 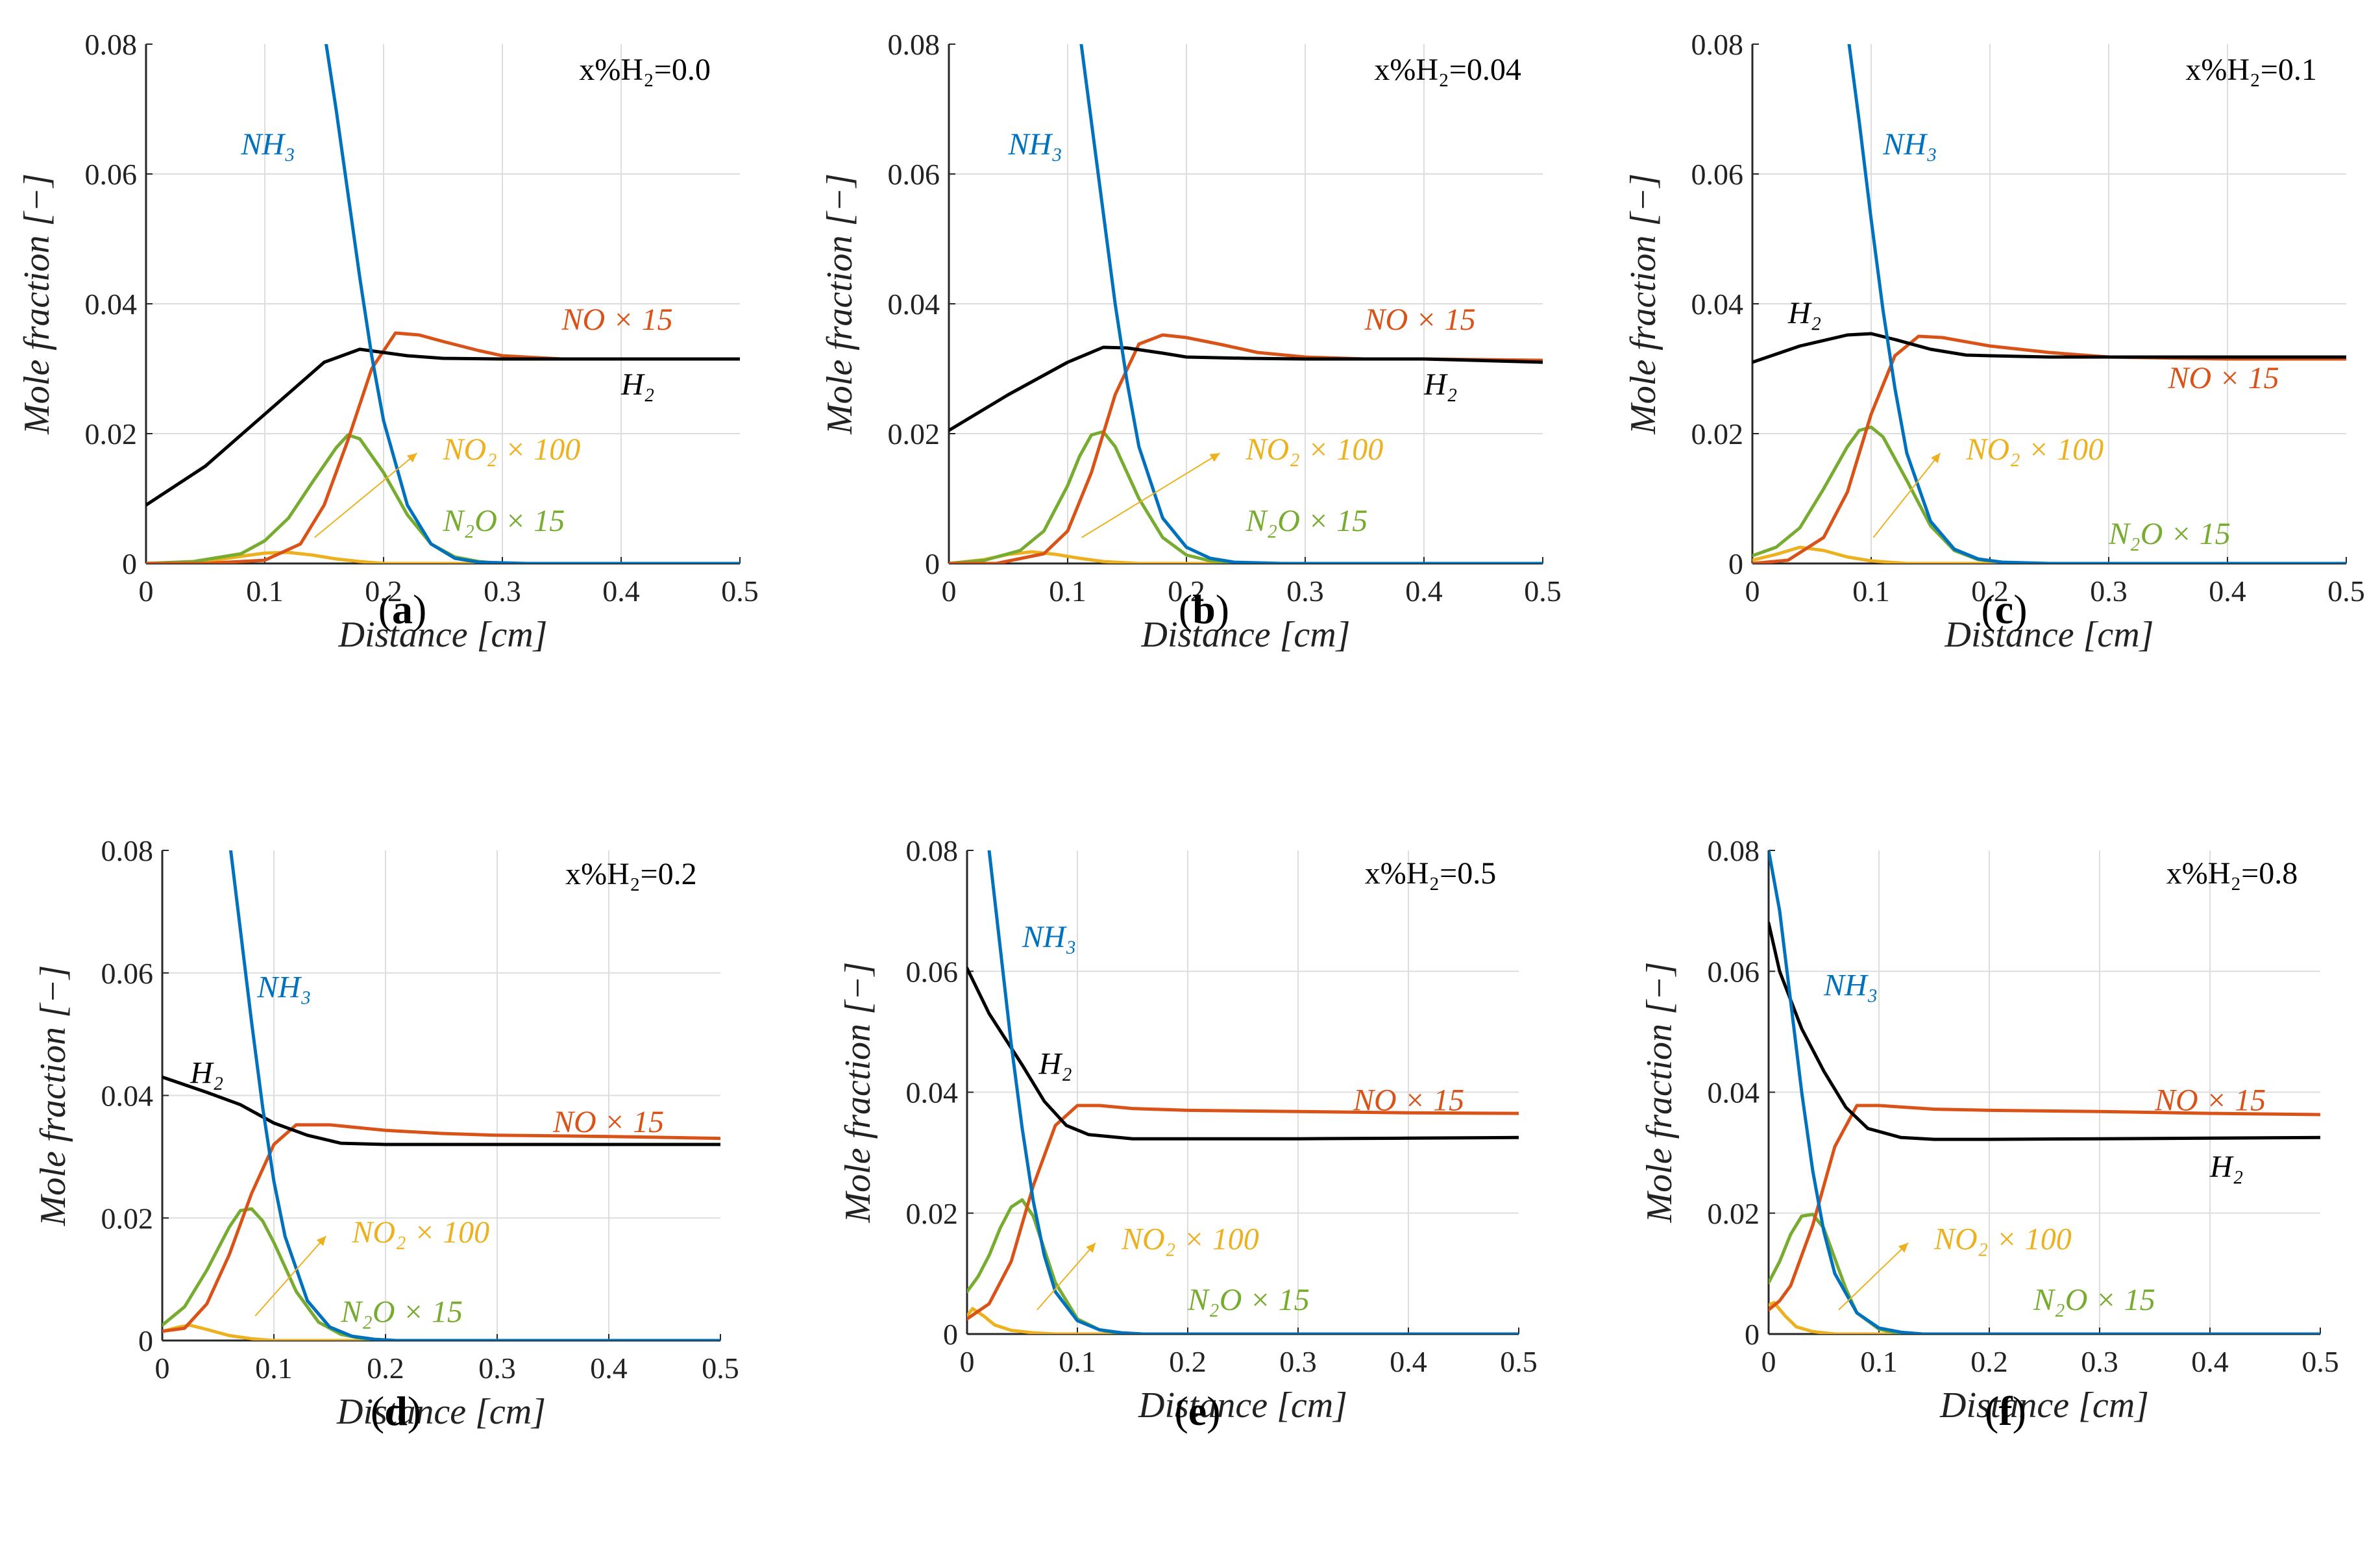 What do you see at coordinates (1197, 1411) in the screenshot?
I see `panel-label: (e)` at bounding box center [1197, 1411].